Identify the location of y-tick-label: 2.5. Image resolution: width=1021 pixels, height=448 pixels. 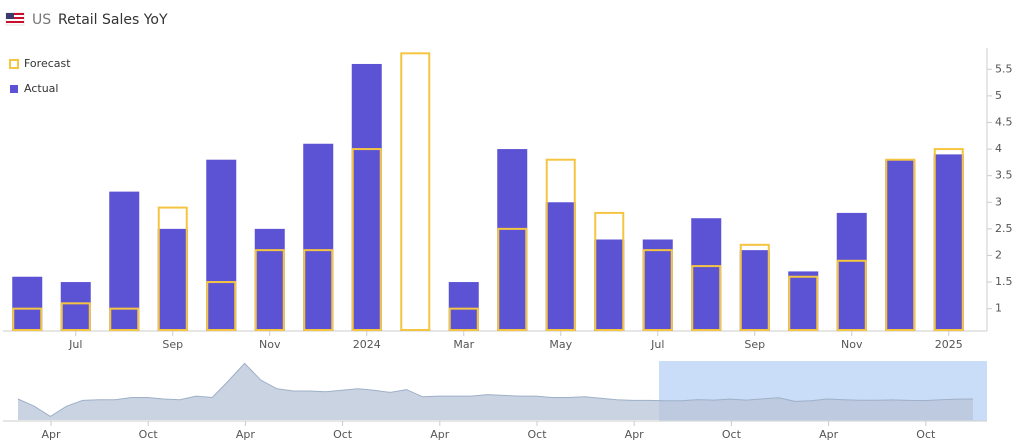
(1004, 228).